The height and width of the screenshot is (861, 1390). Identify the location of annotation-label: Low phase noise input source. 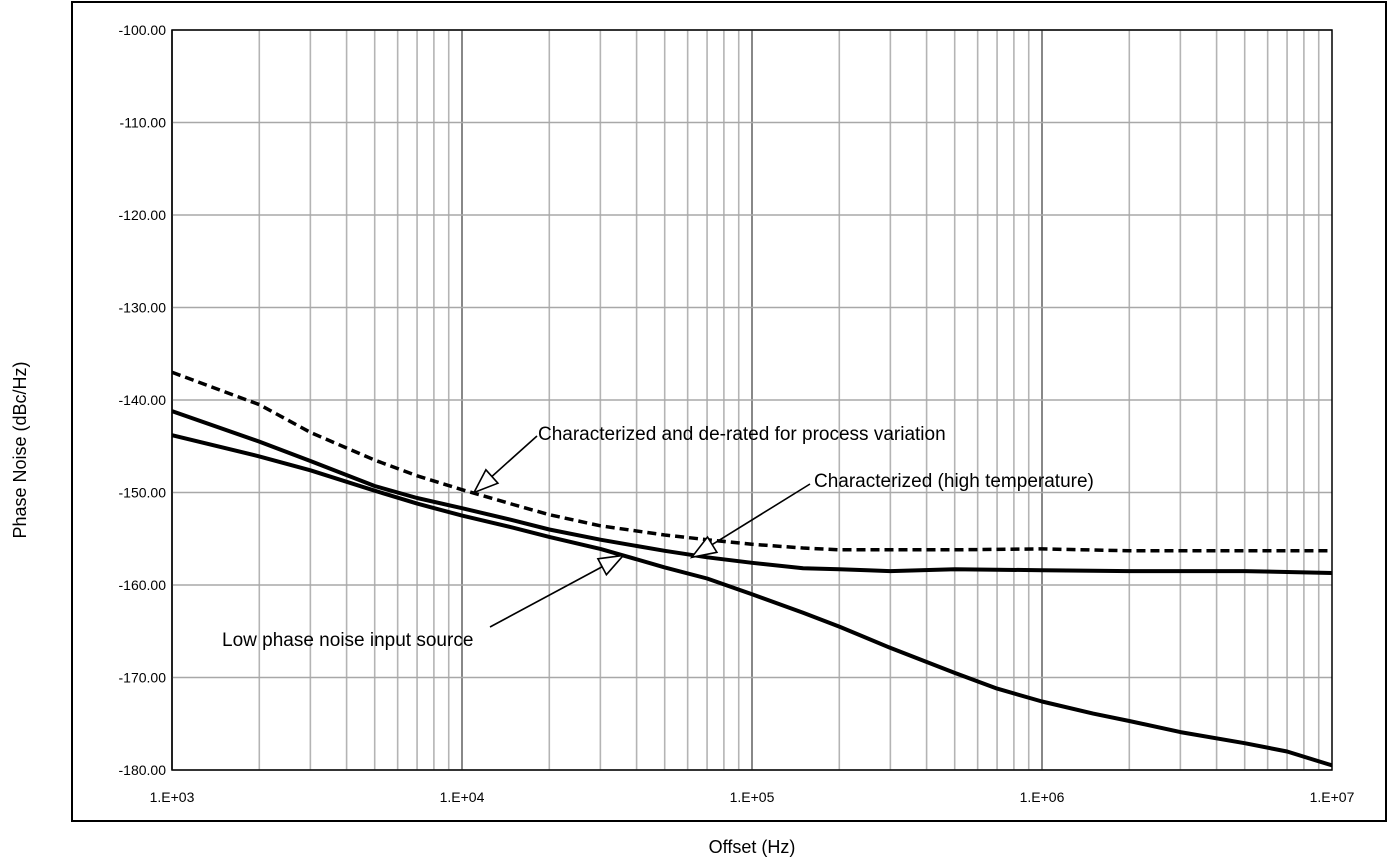
(347, 640).